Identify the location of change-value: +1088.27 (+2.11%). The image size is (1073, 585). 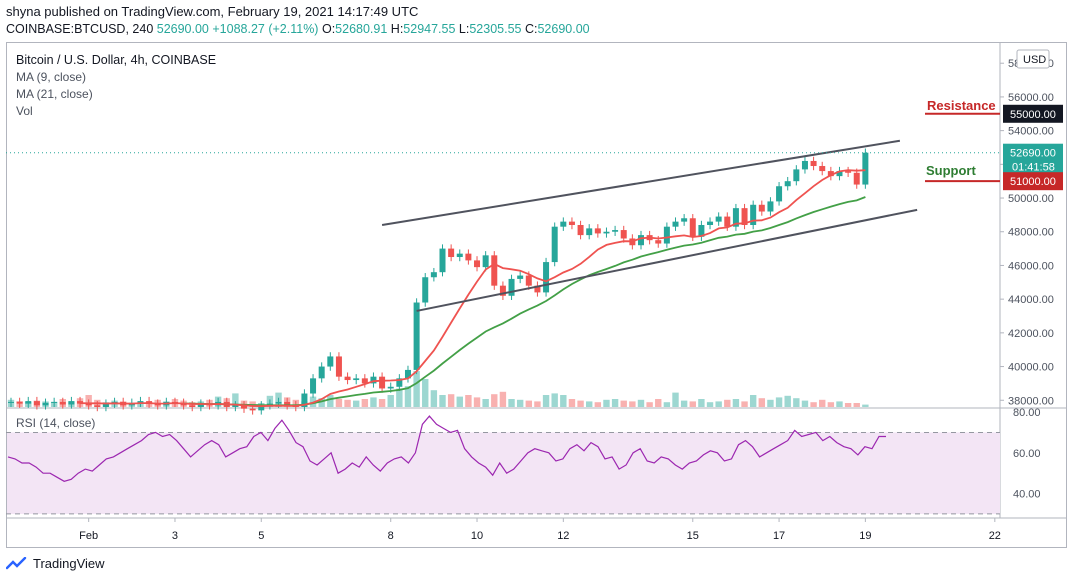
(265, 29).